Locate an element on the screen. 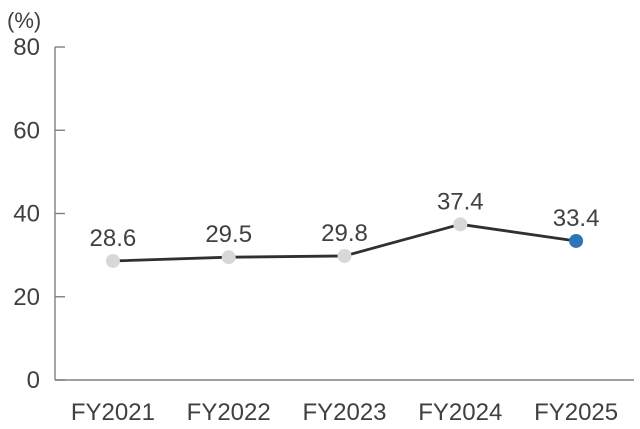 The image size is (640, 429). y-axis-tick-label: 80 is located at coordinates (26, 47).